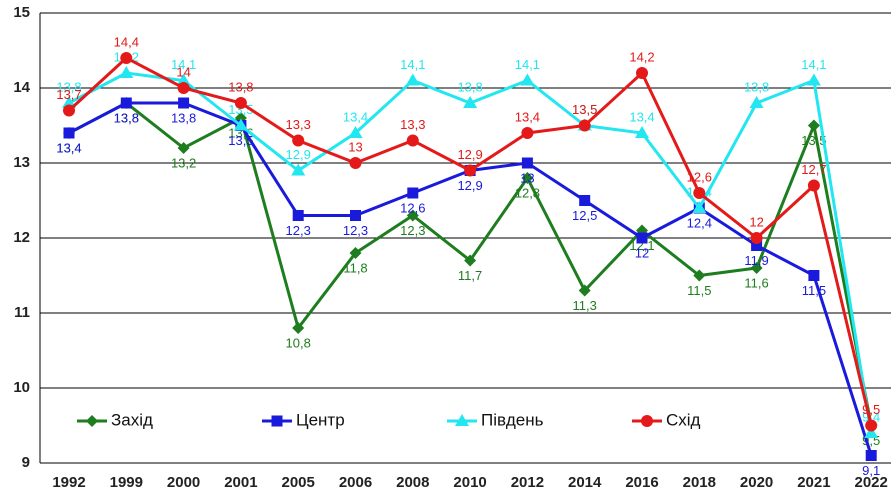 Image resolution: width=891 pixels, height=500 pixels. I want to click on data-label: 9,1, so click(871, 470).